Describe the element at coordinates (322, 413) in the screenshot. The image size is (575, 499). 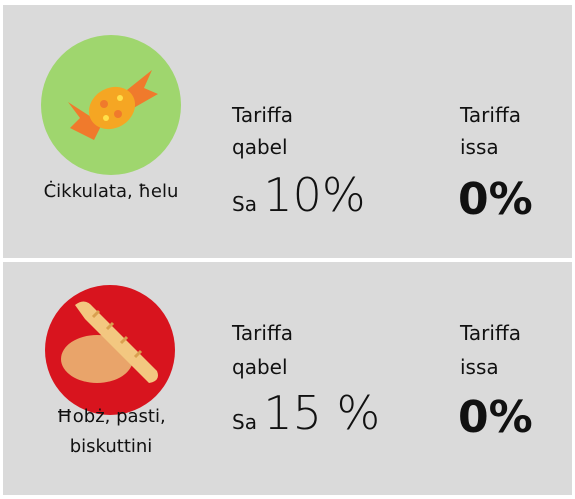
I see `rate-value: 15 %` at that location.